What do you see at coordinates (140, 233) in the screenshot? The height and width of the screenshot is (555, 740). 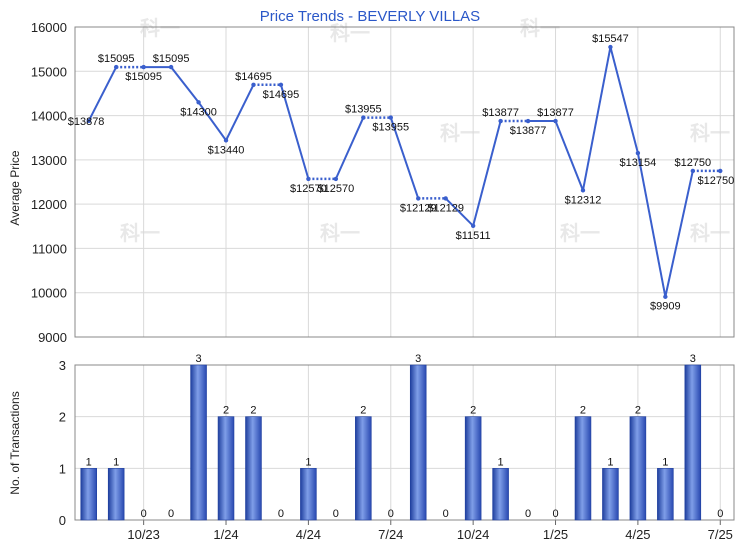 I see `watermark-text-4: 科一` at bounding box center [140, 233].